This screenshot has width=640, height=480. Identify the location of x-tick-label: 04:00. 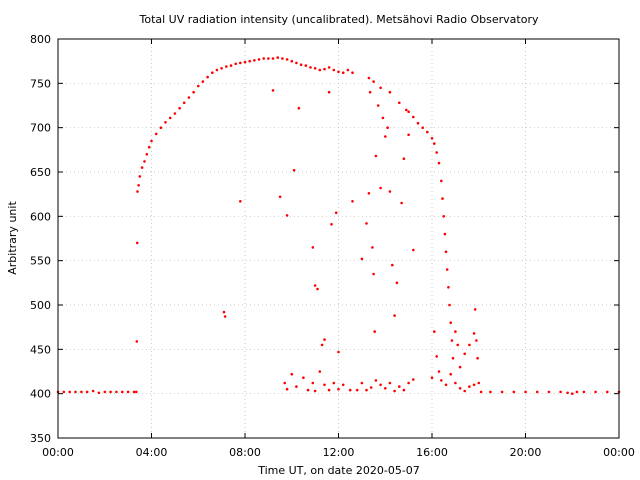
(152, 452).